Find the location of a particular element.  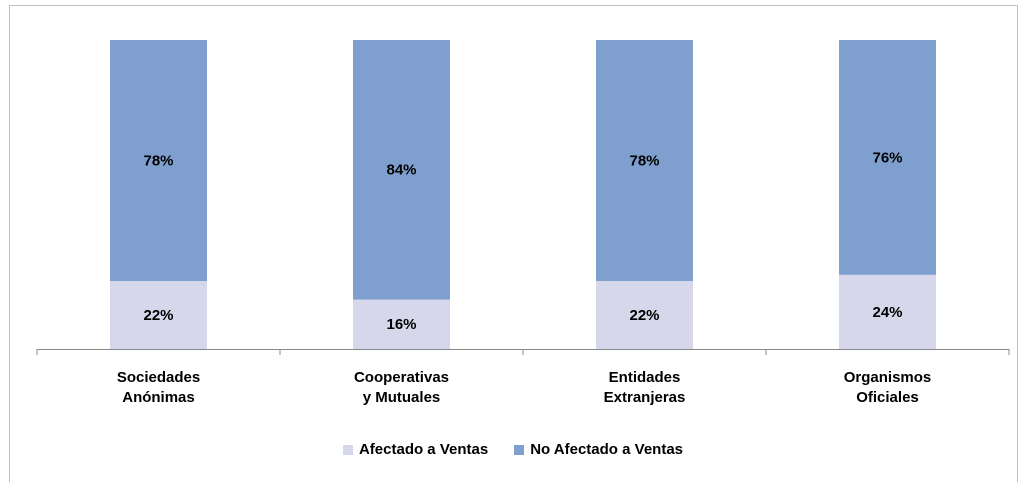

x-tick-label: Sociedades Anónimas is located at coordinates (158, 387).